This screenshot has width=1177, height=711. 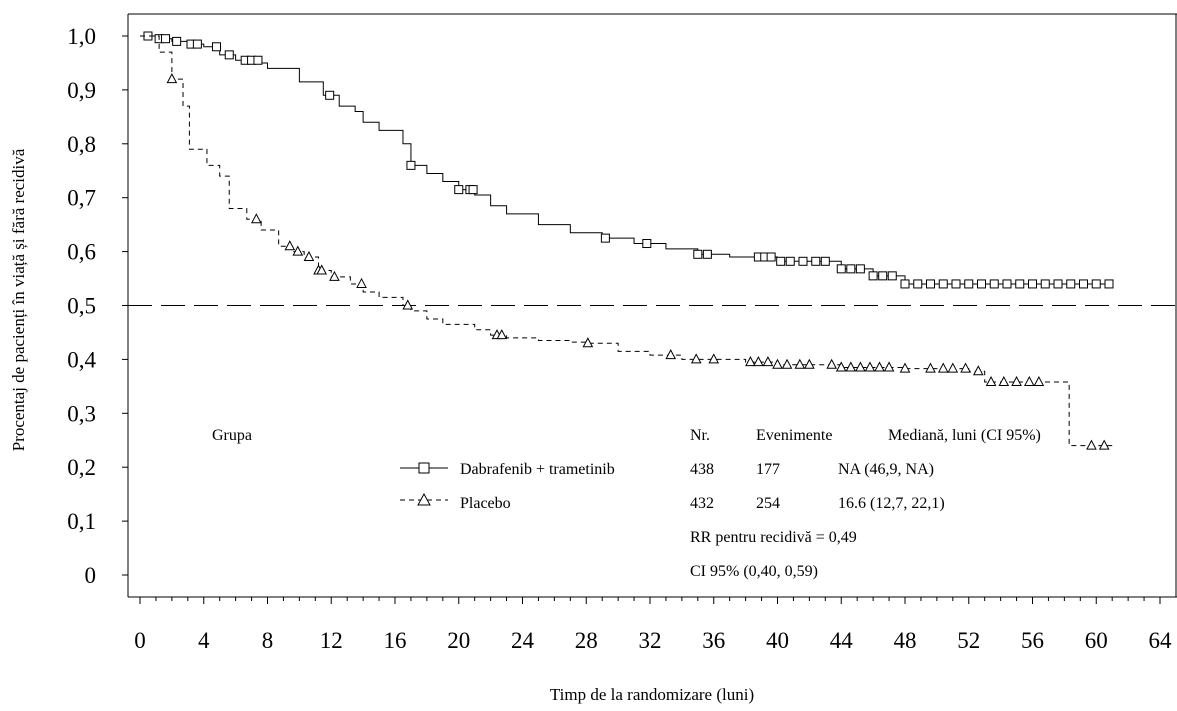 What do you see at coordinates (650, 640) in the screenshot?
I see `x-tick-label: 32` at bounding box center [650, 640].